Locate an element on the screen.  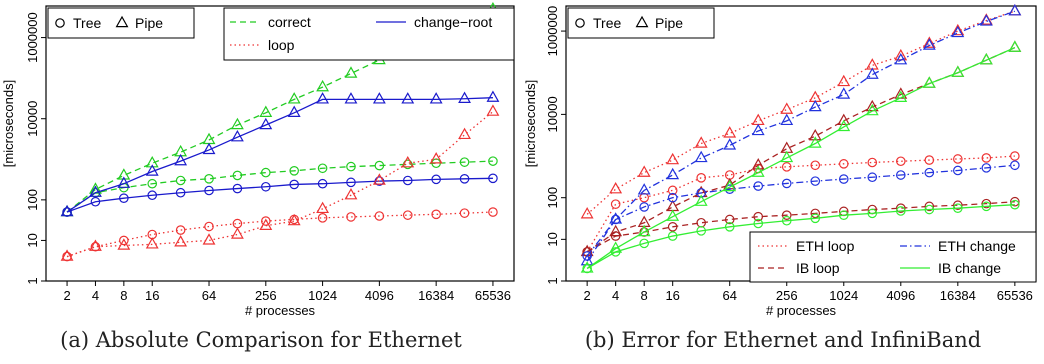
x-tick-label: 64 is located at coordinates (729, 295).